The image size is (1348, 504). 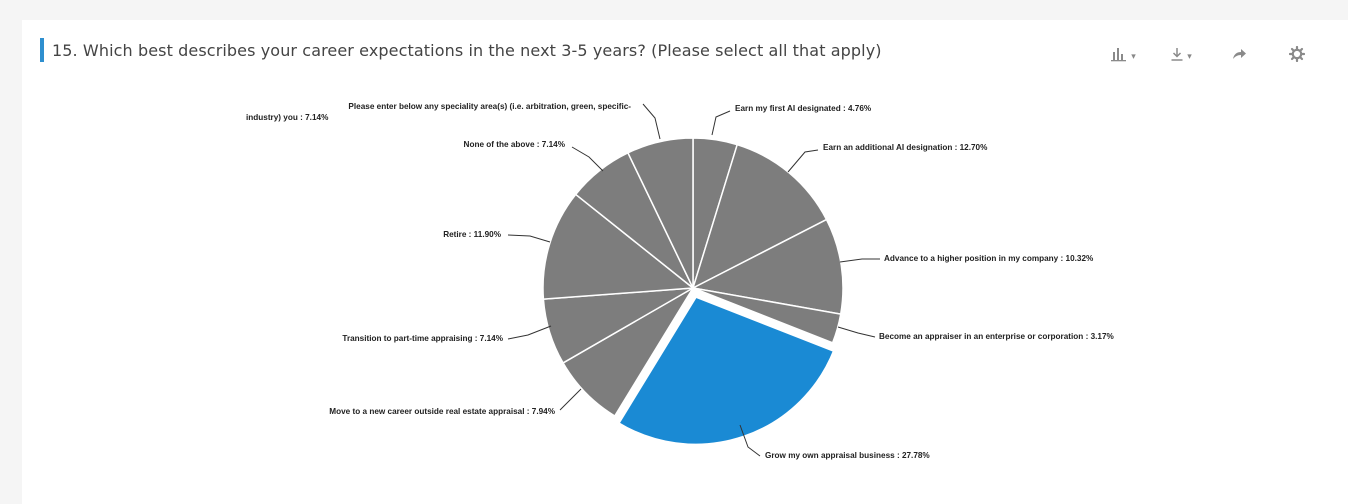 I want to click on settings-button, so click(x=1297, y=51).